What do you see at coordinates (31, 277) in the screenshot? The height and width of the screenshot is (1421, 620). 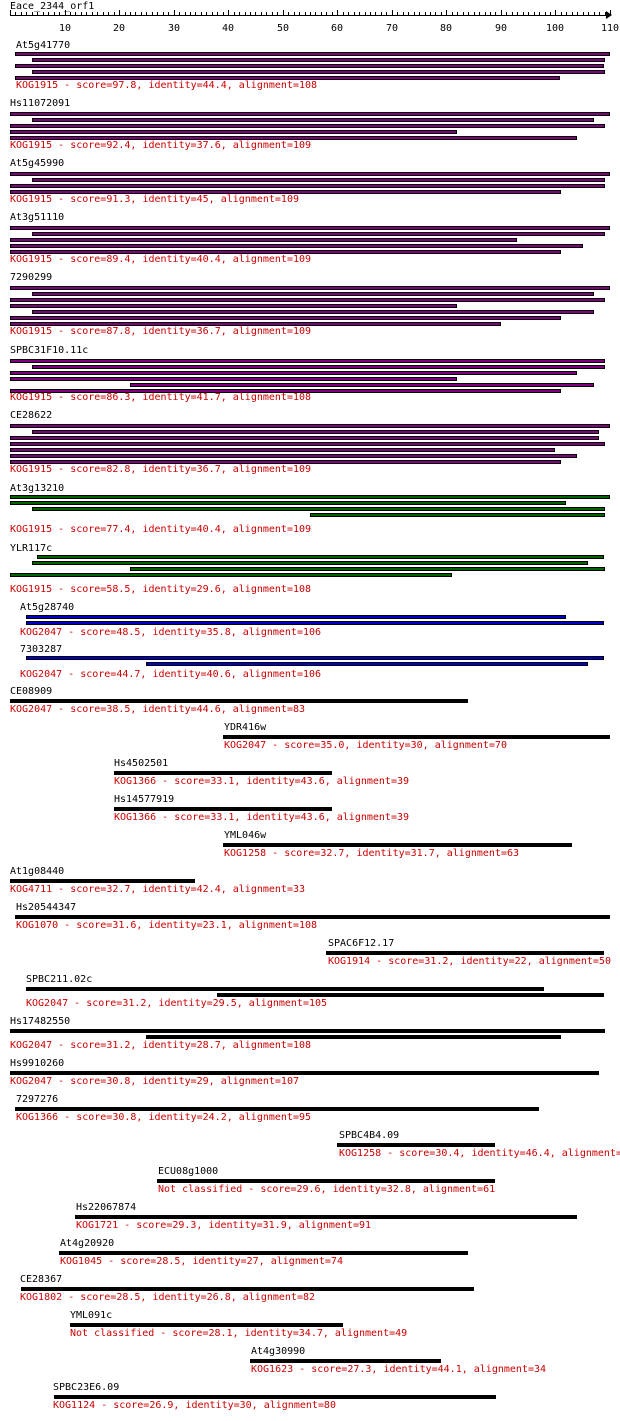 I see `hit-name: 7290299` at bounding box center [31, 277].